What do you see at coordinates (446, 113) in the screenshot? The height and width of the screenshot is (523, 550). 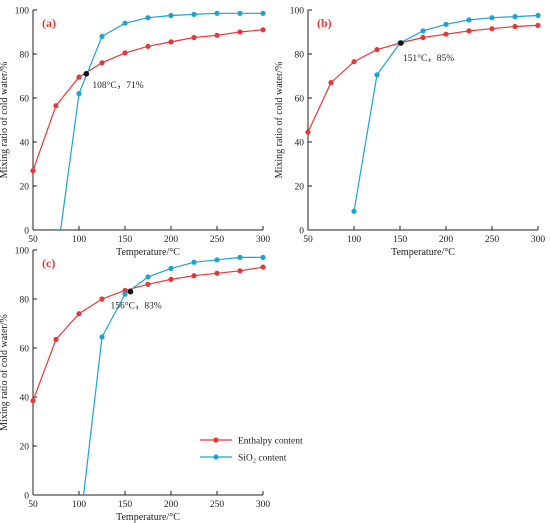 I see `series-line-sio2` at bounding box center [446, 113].